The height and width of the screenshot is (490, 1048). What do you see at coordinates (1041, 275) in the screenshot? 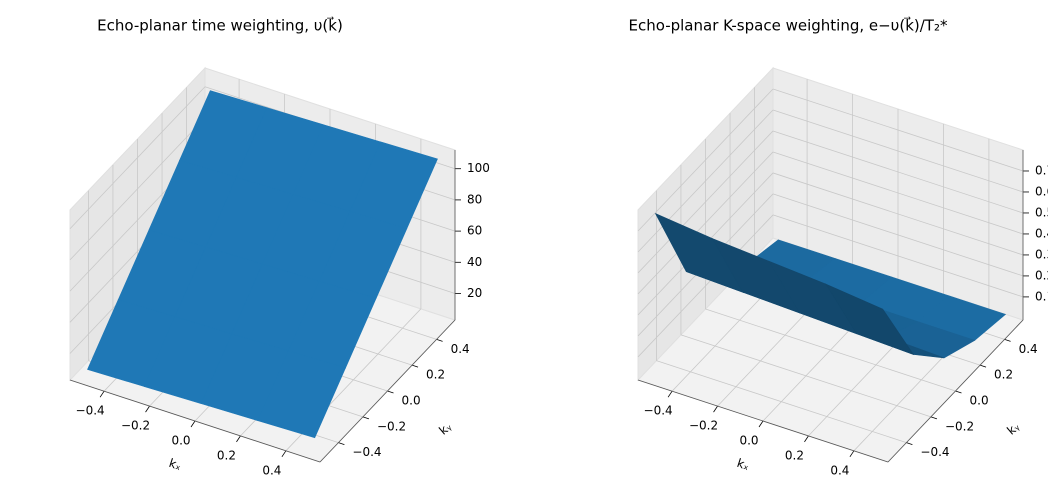
I see `z-tick-label: 0.2` at bounding box center [1041, 275].